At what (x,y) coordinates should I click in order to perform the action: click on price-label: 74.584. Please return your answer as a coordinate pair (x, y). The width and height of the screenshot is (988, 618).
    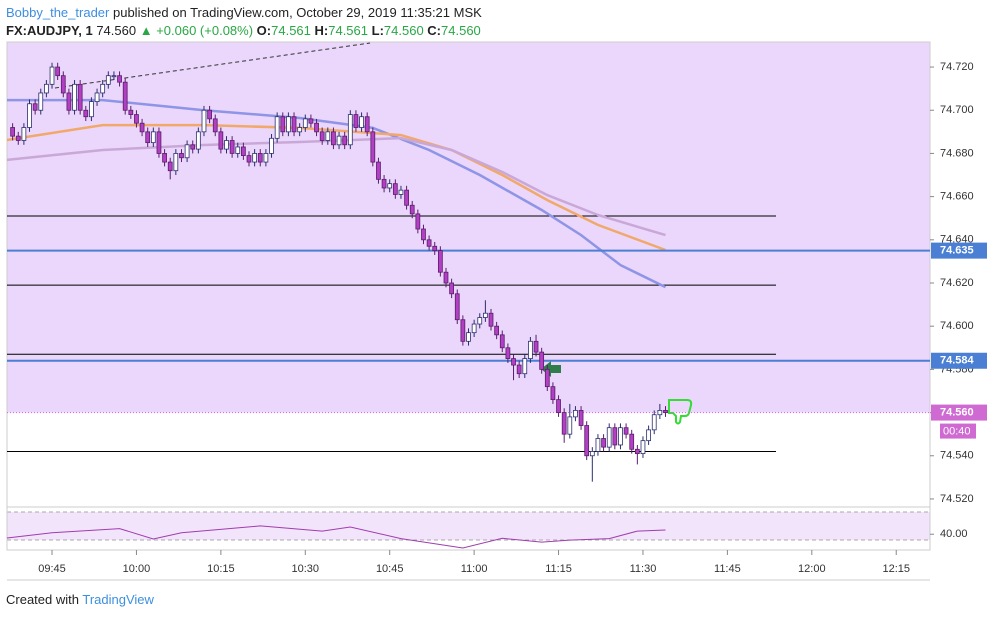
    Looking at the image, I should click on (957, 361).